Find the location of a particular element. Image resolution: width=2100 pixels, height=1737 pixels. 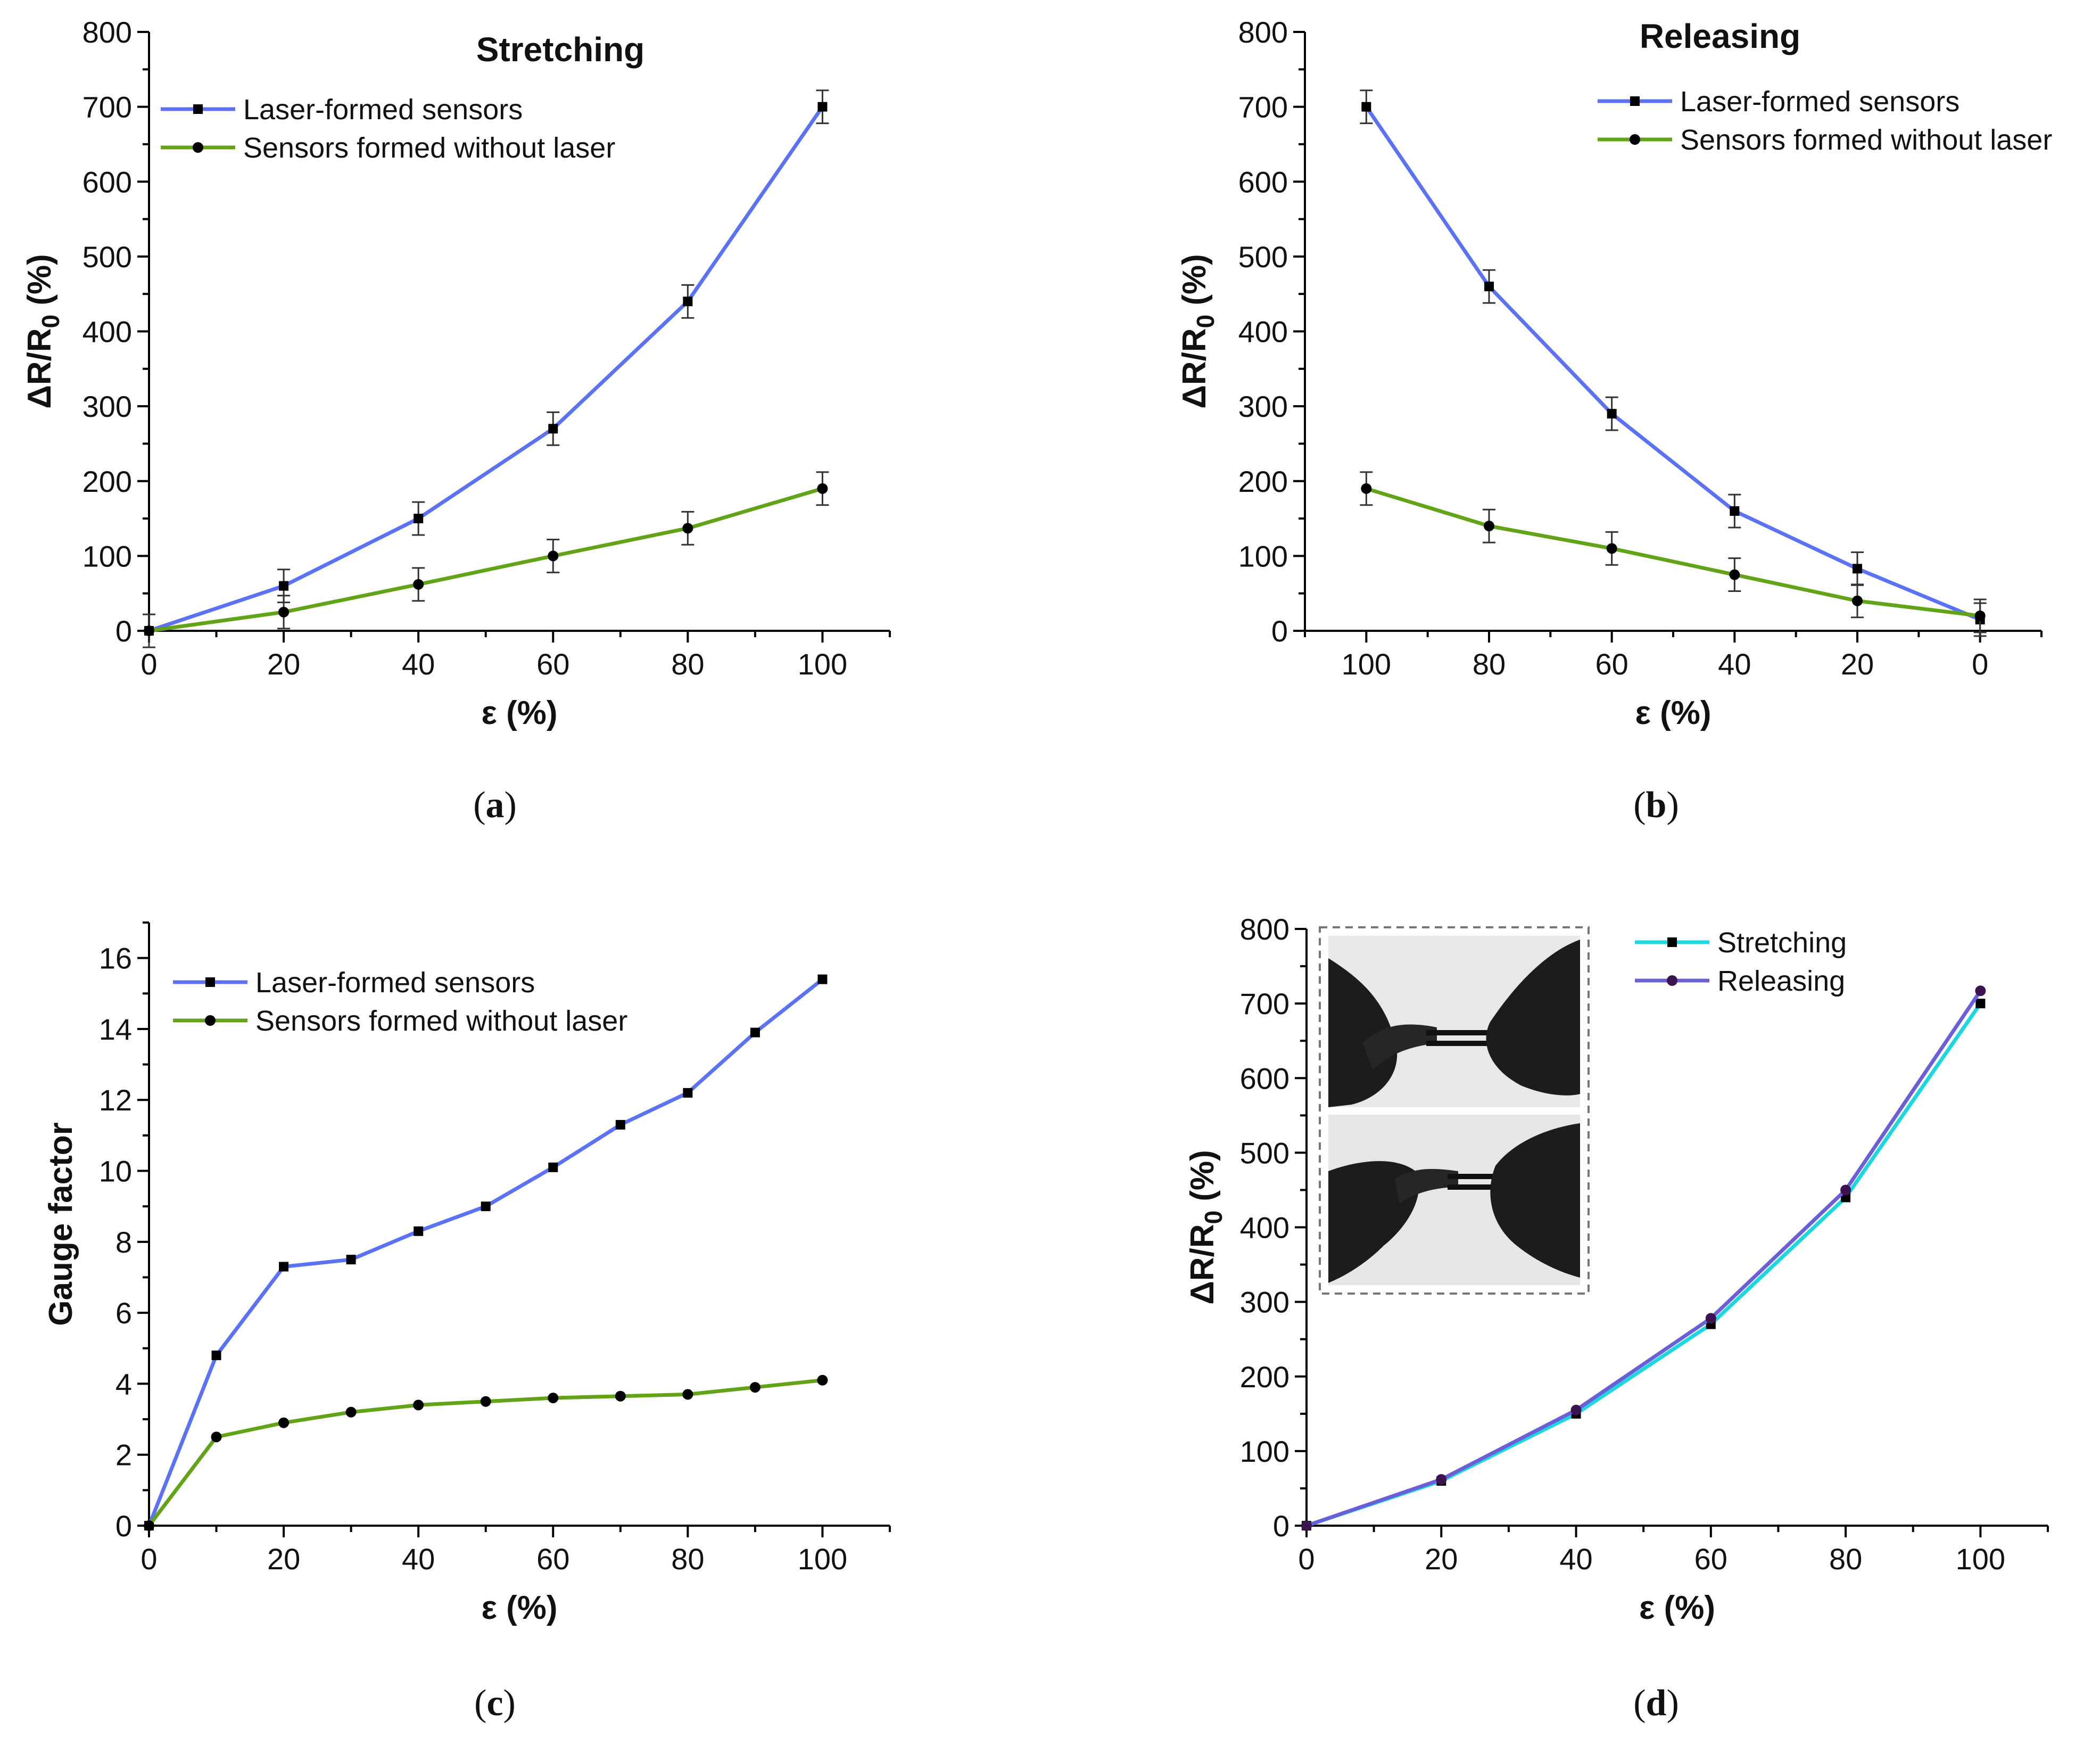

chart-c-series-line is located at coordinates (485, 1252).